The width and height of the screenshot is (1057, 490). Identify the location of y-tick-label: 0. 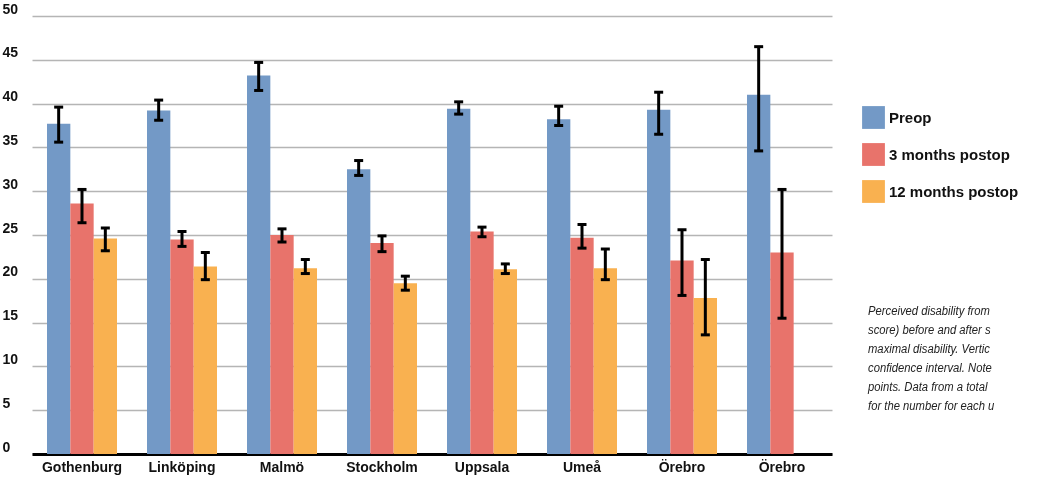
(6, 446).